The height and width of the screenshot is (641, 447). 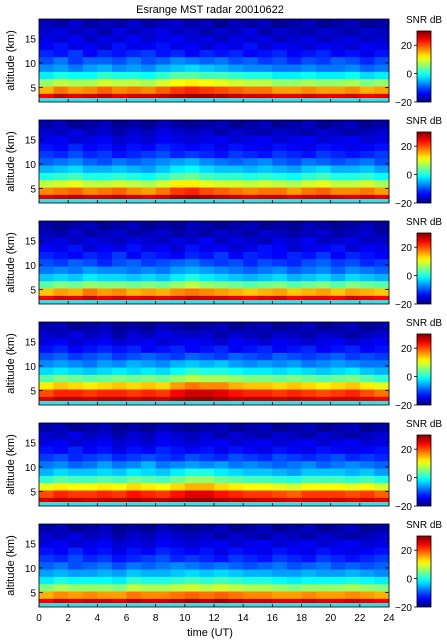 I want to click on y-axis-label: altitude (km), so click(x=11, y=464).